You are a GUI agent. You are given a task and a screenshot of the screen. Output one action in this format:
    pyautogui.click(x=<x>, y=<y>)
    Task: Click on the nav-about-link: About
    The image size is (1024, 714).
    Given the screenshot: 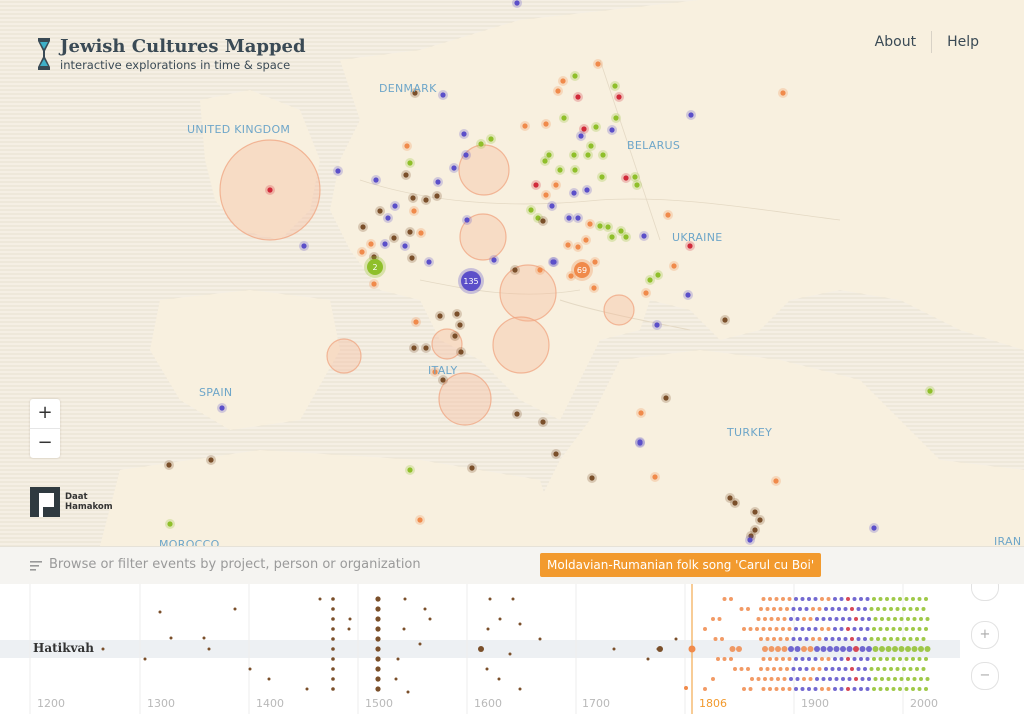 What is the action you would take?
    pyautogui.click(x=895, y=42)
    